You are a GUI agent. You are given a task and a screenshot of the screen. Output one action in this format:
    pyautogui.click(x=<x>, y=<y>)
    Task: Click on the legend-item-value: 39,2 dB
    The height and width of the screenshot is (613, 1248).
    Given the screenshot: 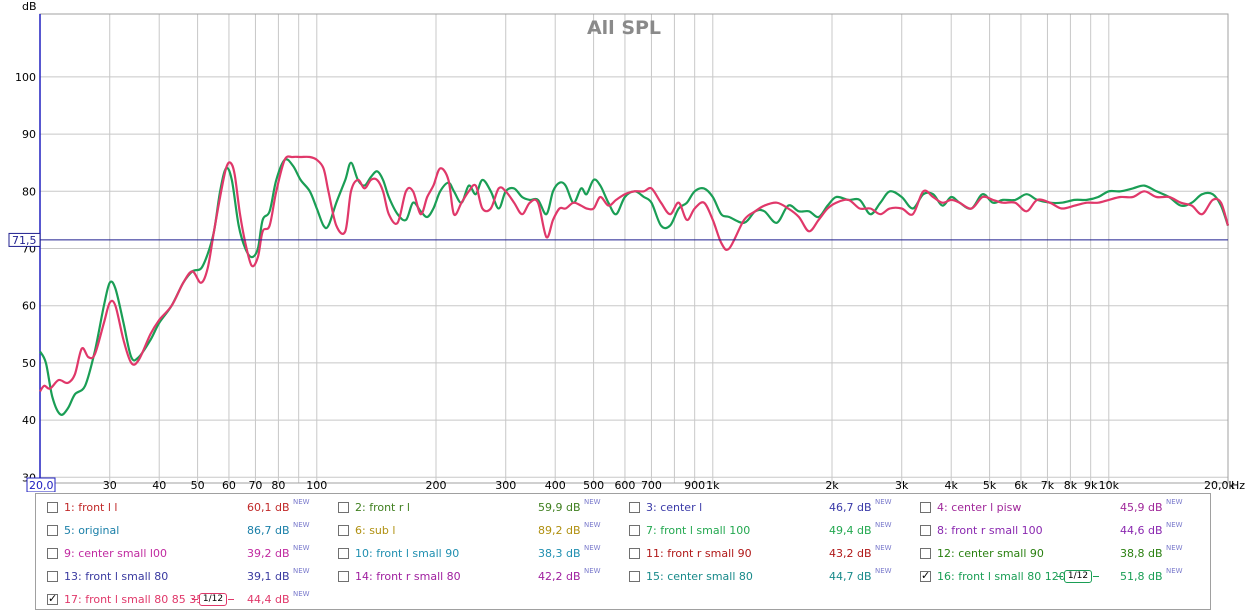 What is the action you would take?
    pyautogui.click(x=268, y=553)
    